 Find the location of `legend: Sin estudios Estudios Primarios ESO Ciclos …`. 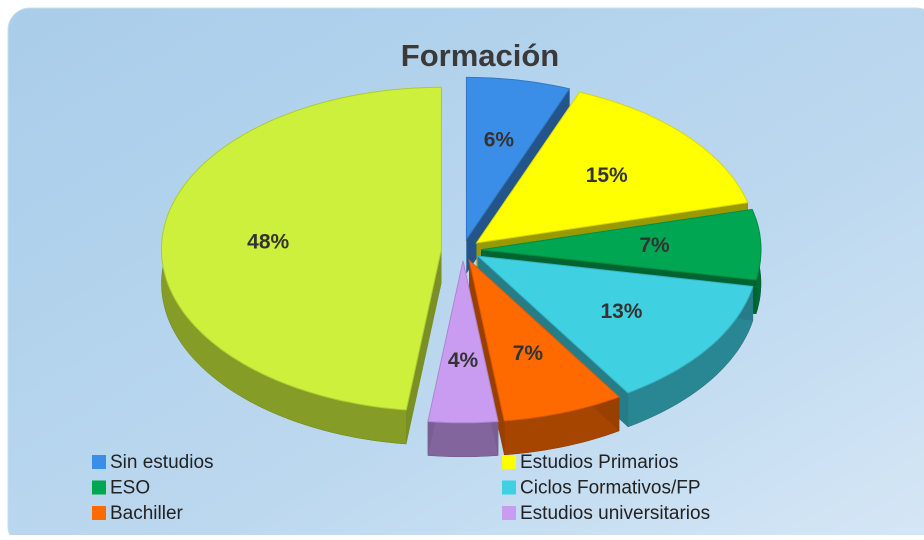

legend: Sin estudios Estudios Primarios ESO Ciclos … is located at coordinates (401, 488).